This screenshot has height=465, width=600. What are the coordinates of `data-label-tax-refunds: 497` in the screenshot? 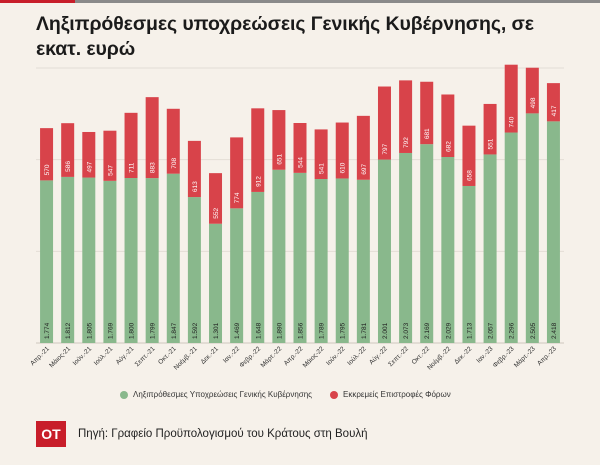 It's located at (89, 166).